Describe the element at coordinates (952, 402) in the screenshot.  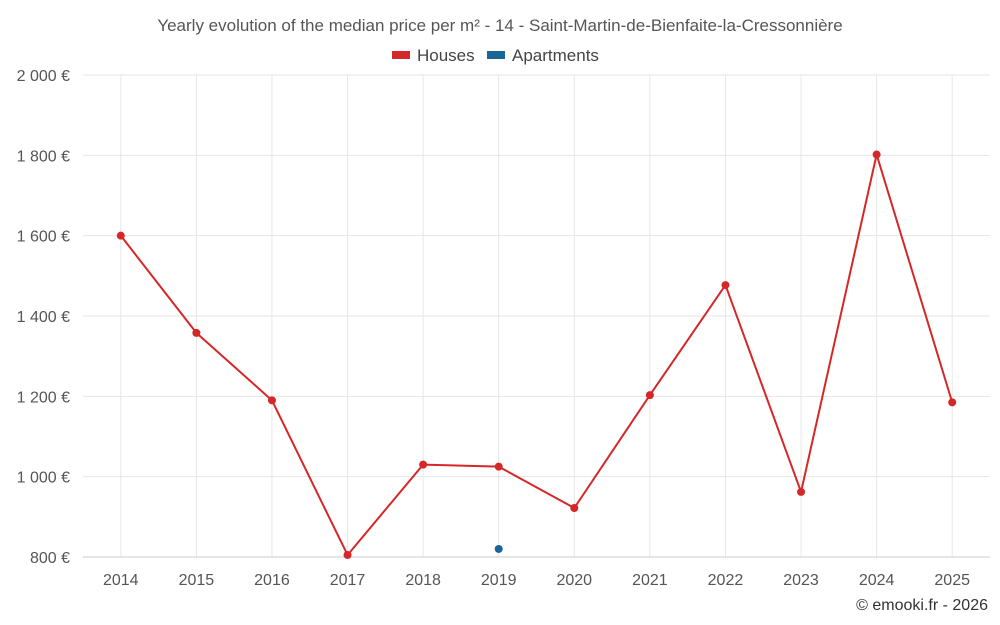
I see `data-point-houses-2025` at that location.